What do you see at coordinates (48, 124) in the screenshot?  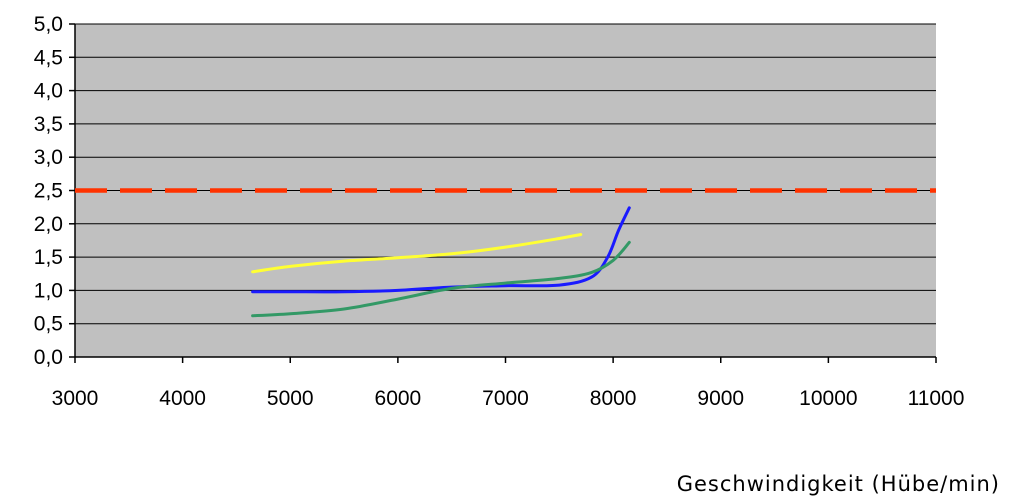 I see `y-tick-label: 3,5` at bounding box center [48, 124].